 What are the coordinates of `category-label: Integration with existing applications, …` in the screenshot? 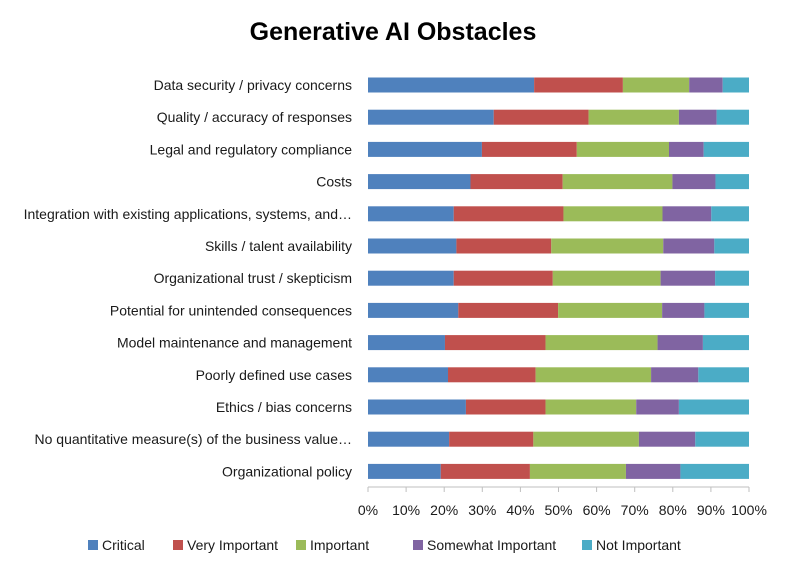 It's located at (188, 214).